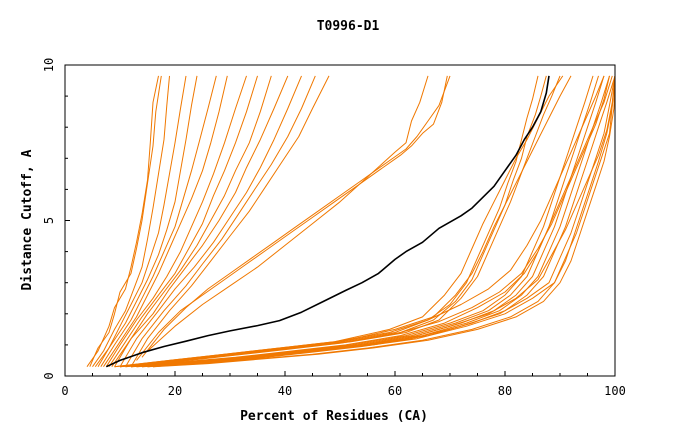  I want to click on x-tick-label: 40, so click(285, 391).